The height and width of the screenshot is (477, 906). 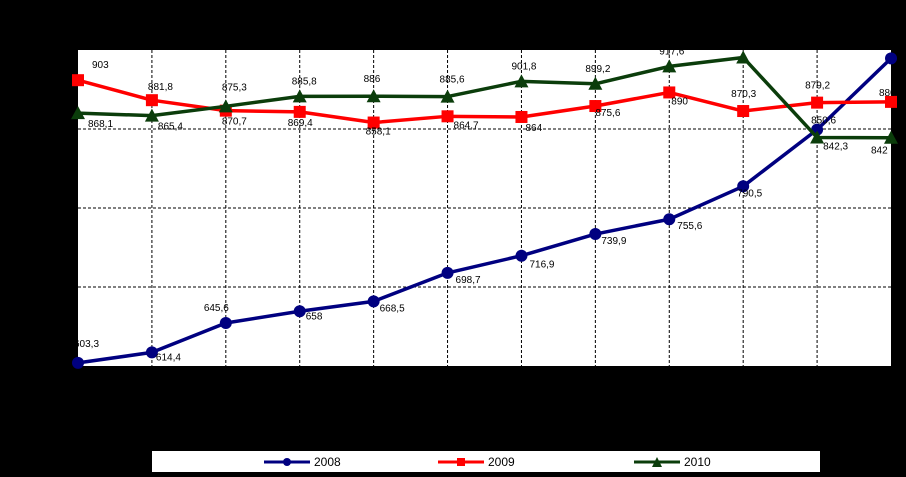 What do you see at coordinates (378, 132) in the screenshot?
I see `data-label-2009: 858,1` at bounding box center [378, 132].